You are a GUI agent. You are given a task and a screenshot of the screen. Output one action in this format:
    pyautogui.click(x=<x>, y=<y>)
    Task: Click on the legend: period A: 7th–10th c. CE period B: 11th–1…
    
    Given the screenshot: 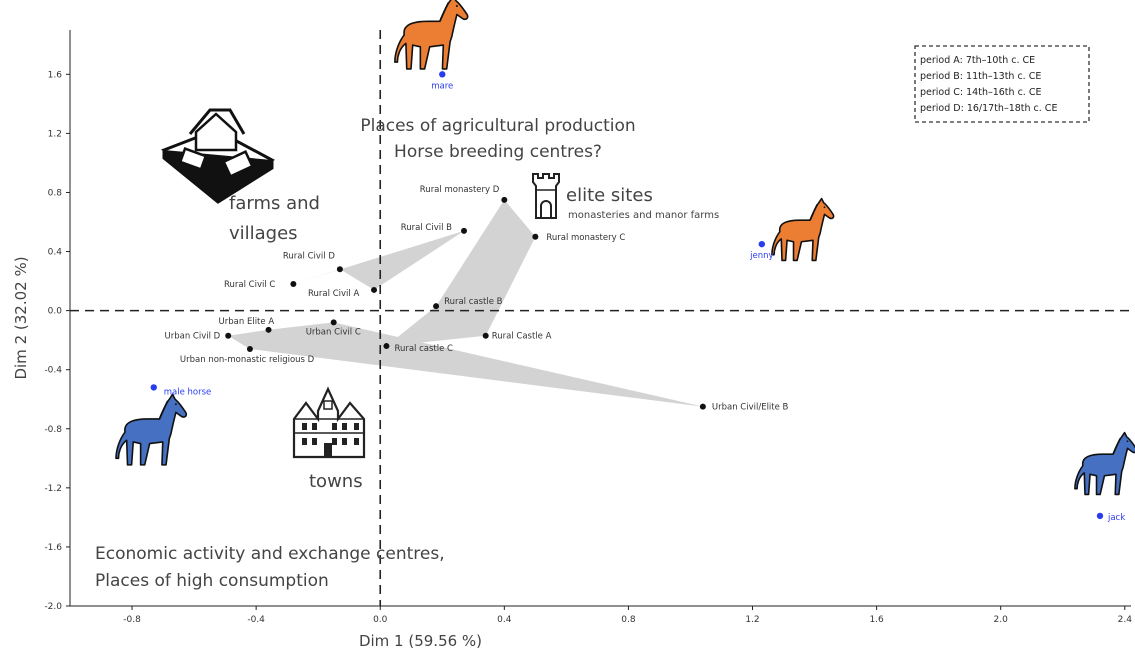 What is the action you would take?
    pyautogui.click(x=1002, y=84)
    